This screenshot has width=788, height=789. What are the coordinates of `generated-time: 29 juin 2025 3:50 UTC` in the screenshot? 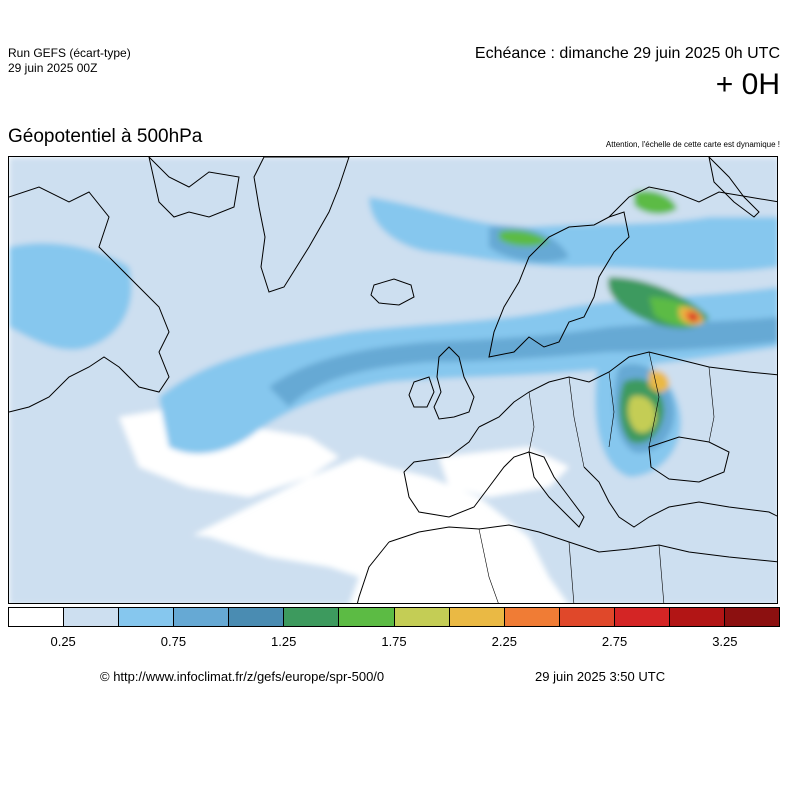 It's located at (600, 676).